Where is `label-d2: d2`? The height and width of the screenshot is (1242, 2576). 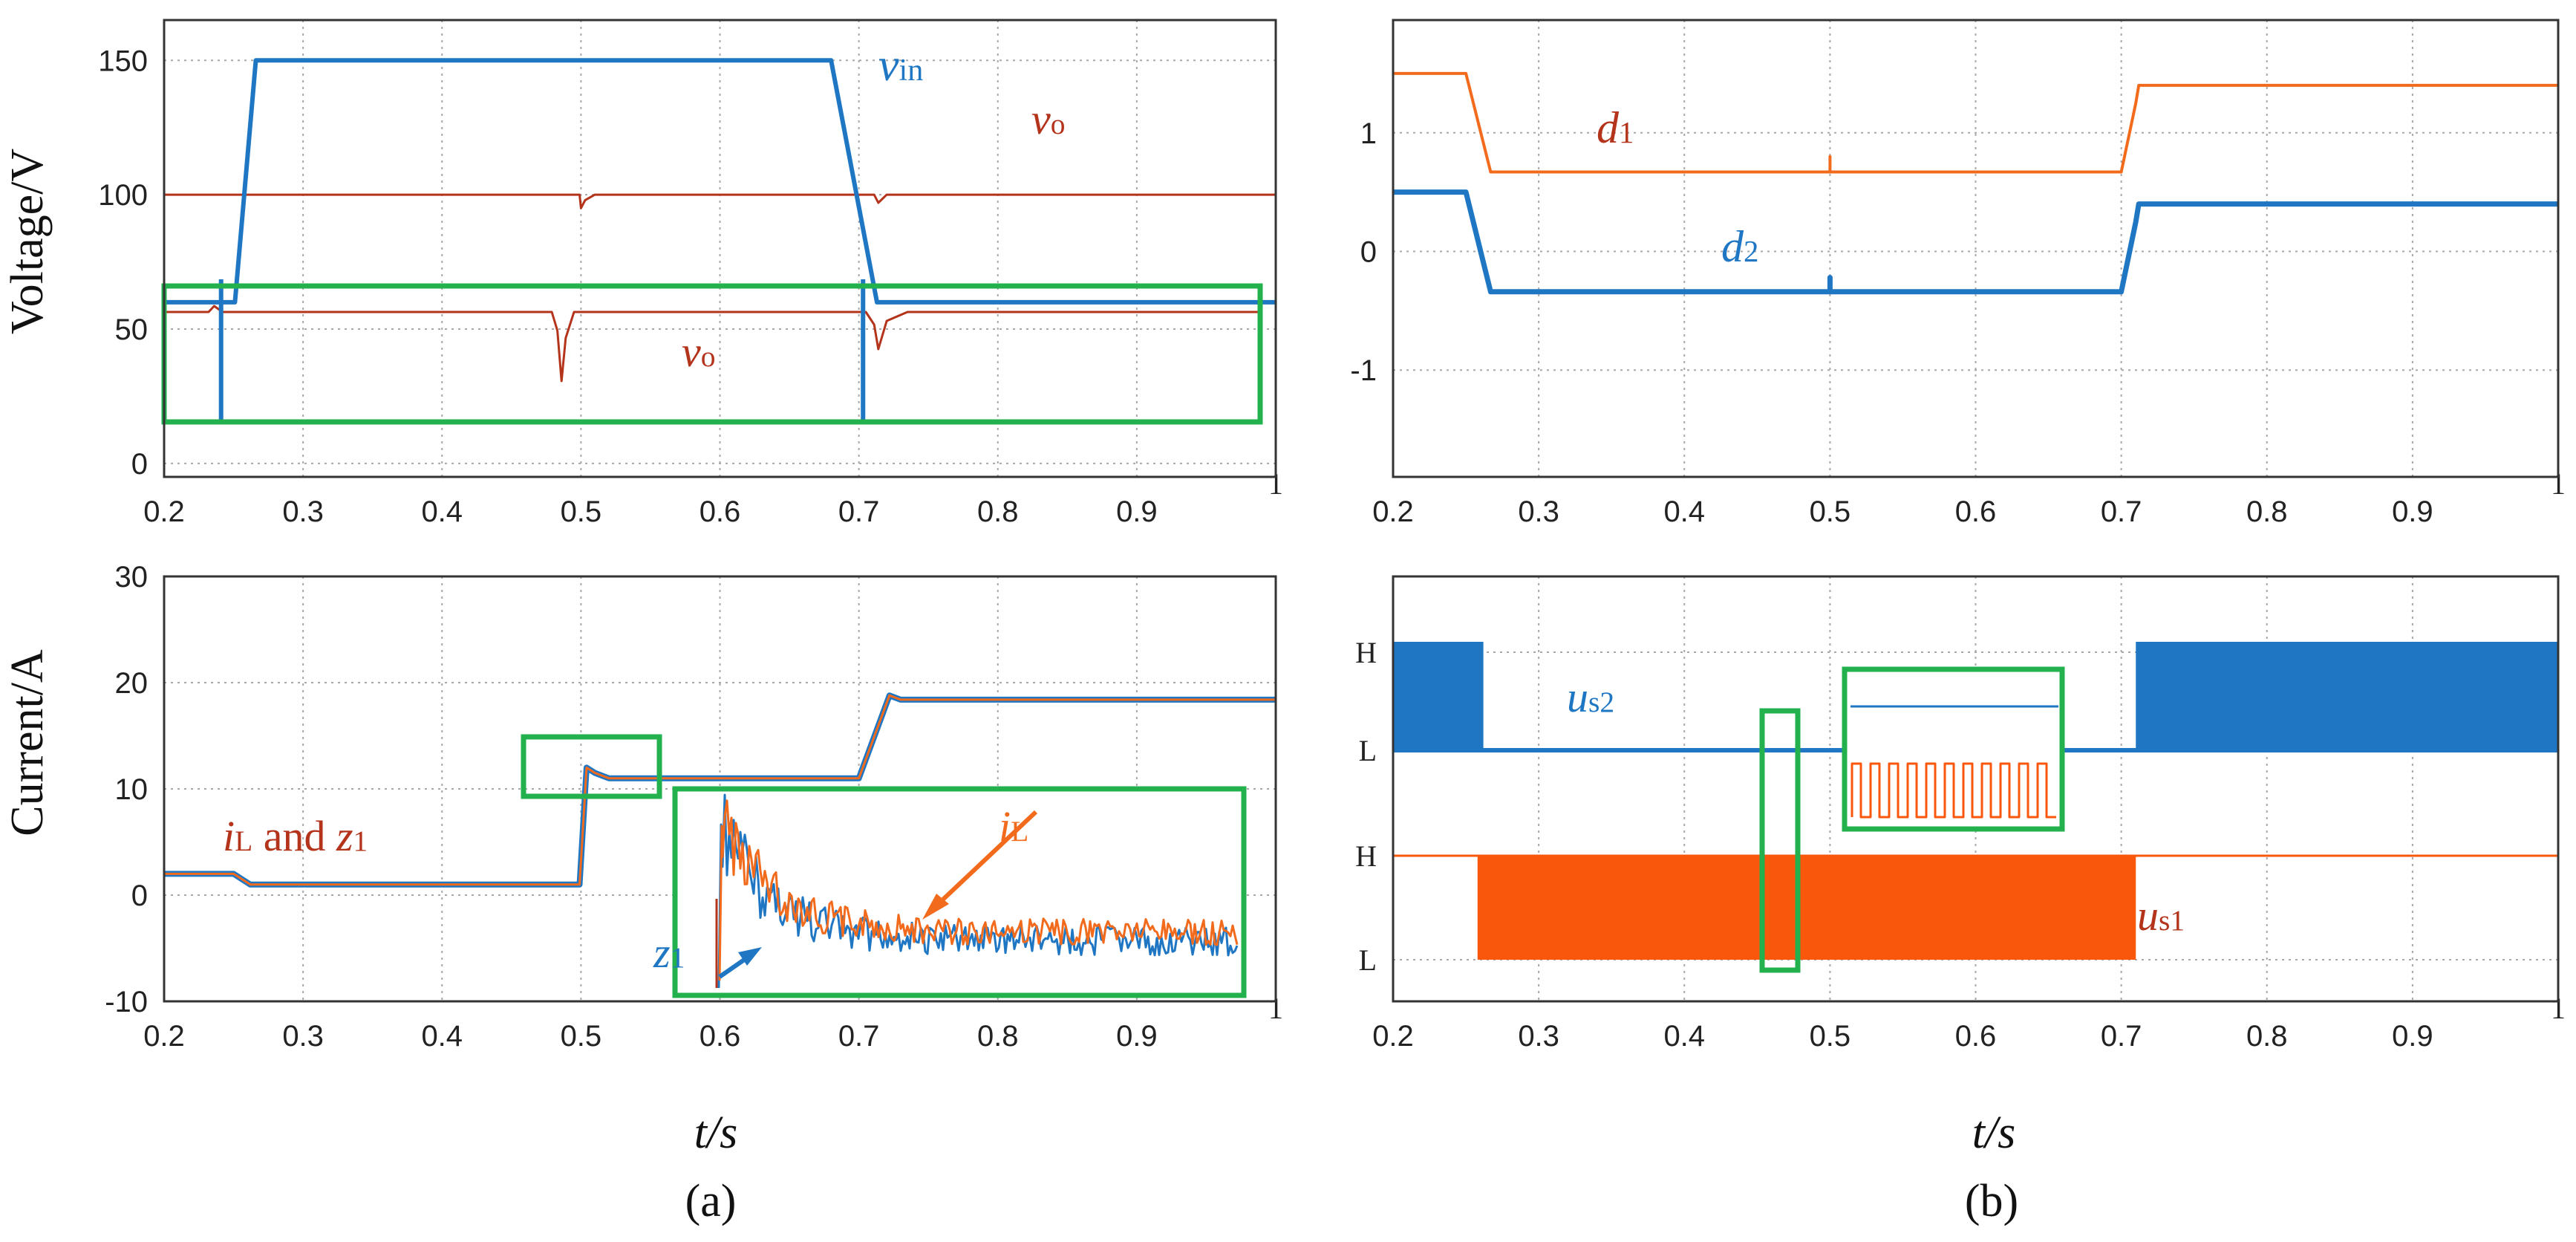 label-d2: d2 is located at coordinates (1739, 247).